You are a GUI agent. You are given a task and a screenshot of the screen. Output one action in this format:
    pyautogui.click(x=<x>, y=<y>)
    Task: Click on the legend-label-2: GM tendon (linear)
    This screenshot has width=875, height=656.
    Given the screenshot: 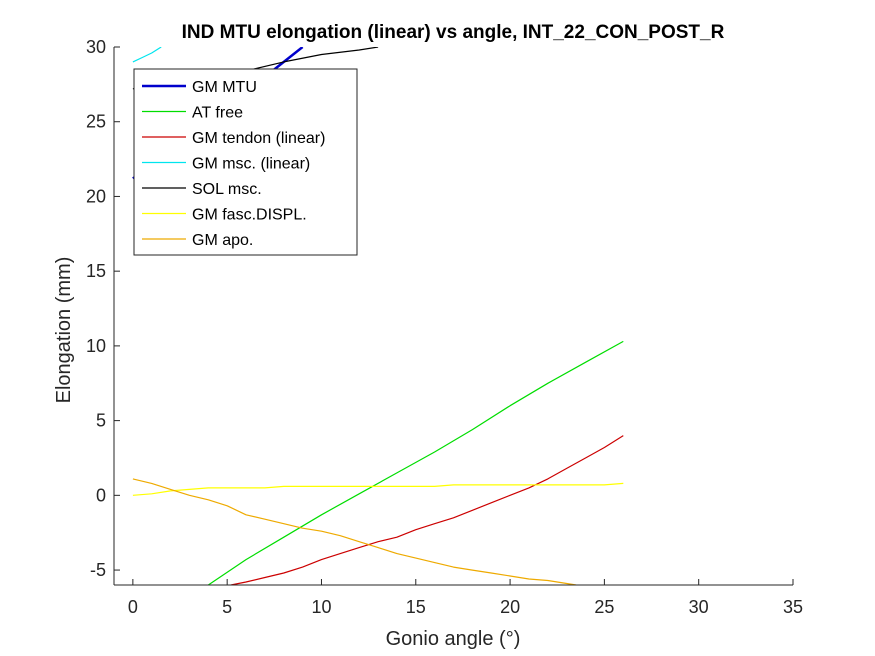 What is the action you would take?
    pyautogui.click(x=258, y=138)
    